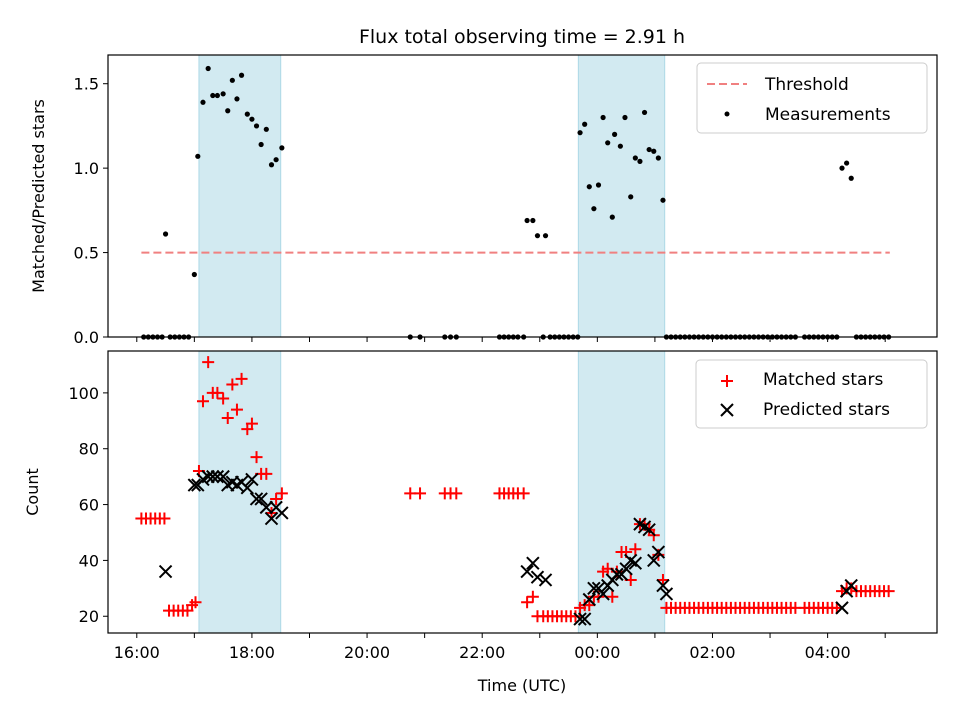 This screenshot has width=960, height=720. I want to click on top-title: Flux total observing time = 2.91 h, so click(522, 37).